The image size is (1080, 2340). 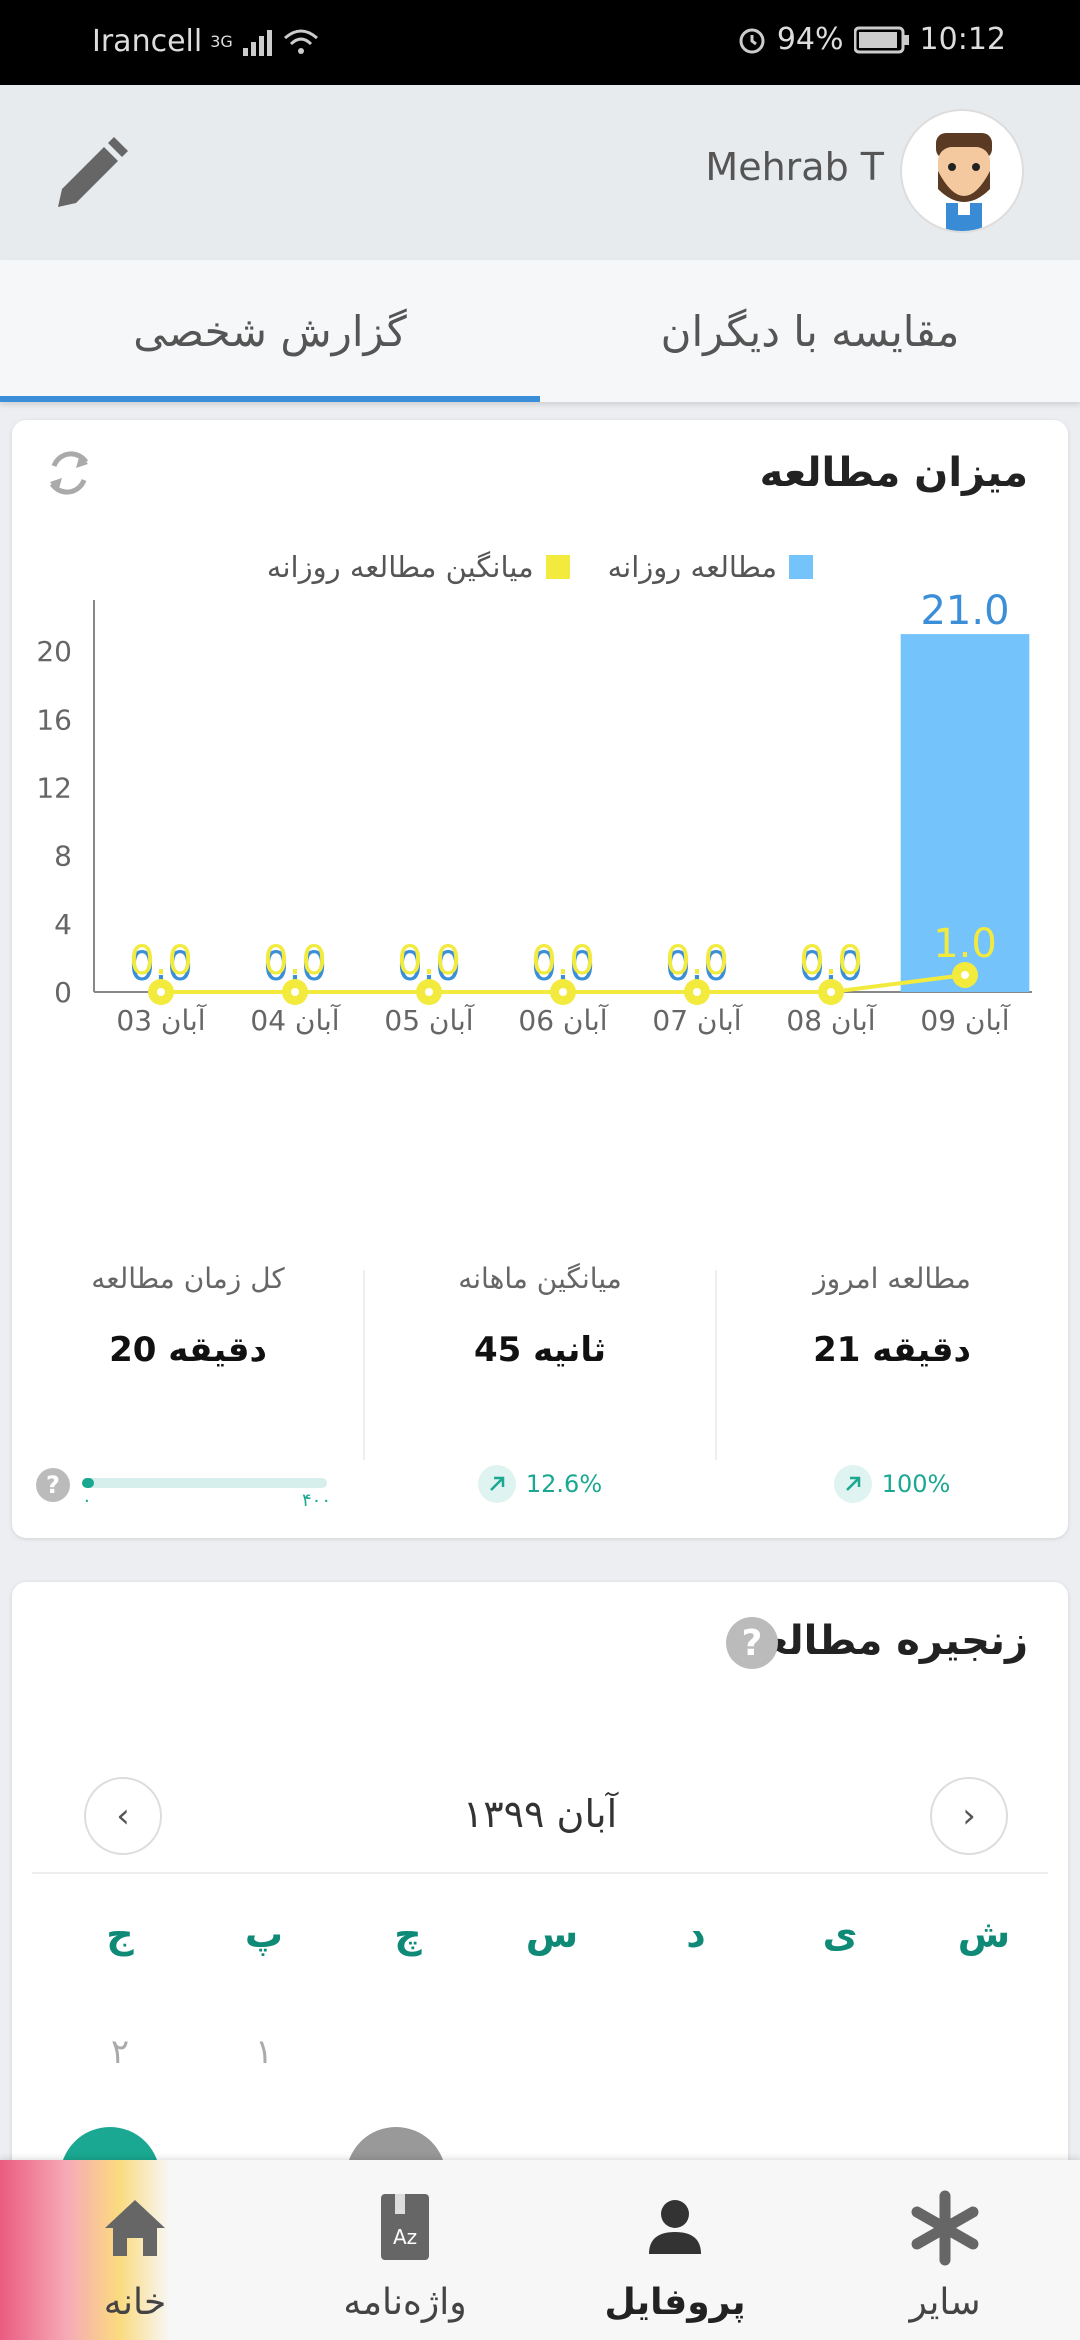 What do you see at coordinates (884, 1641) in the screenshot?
I see `card-title: زنجیره مطالعه` at bounding box center [884, 1641].